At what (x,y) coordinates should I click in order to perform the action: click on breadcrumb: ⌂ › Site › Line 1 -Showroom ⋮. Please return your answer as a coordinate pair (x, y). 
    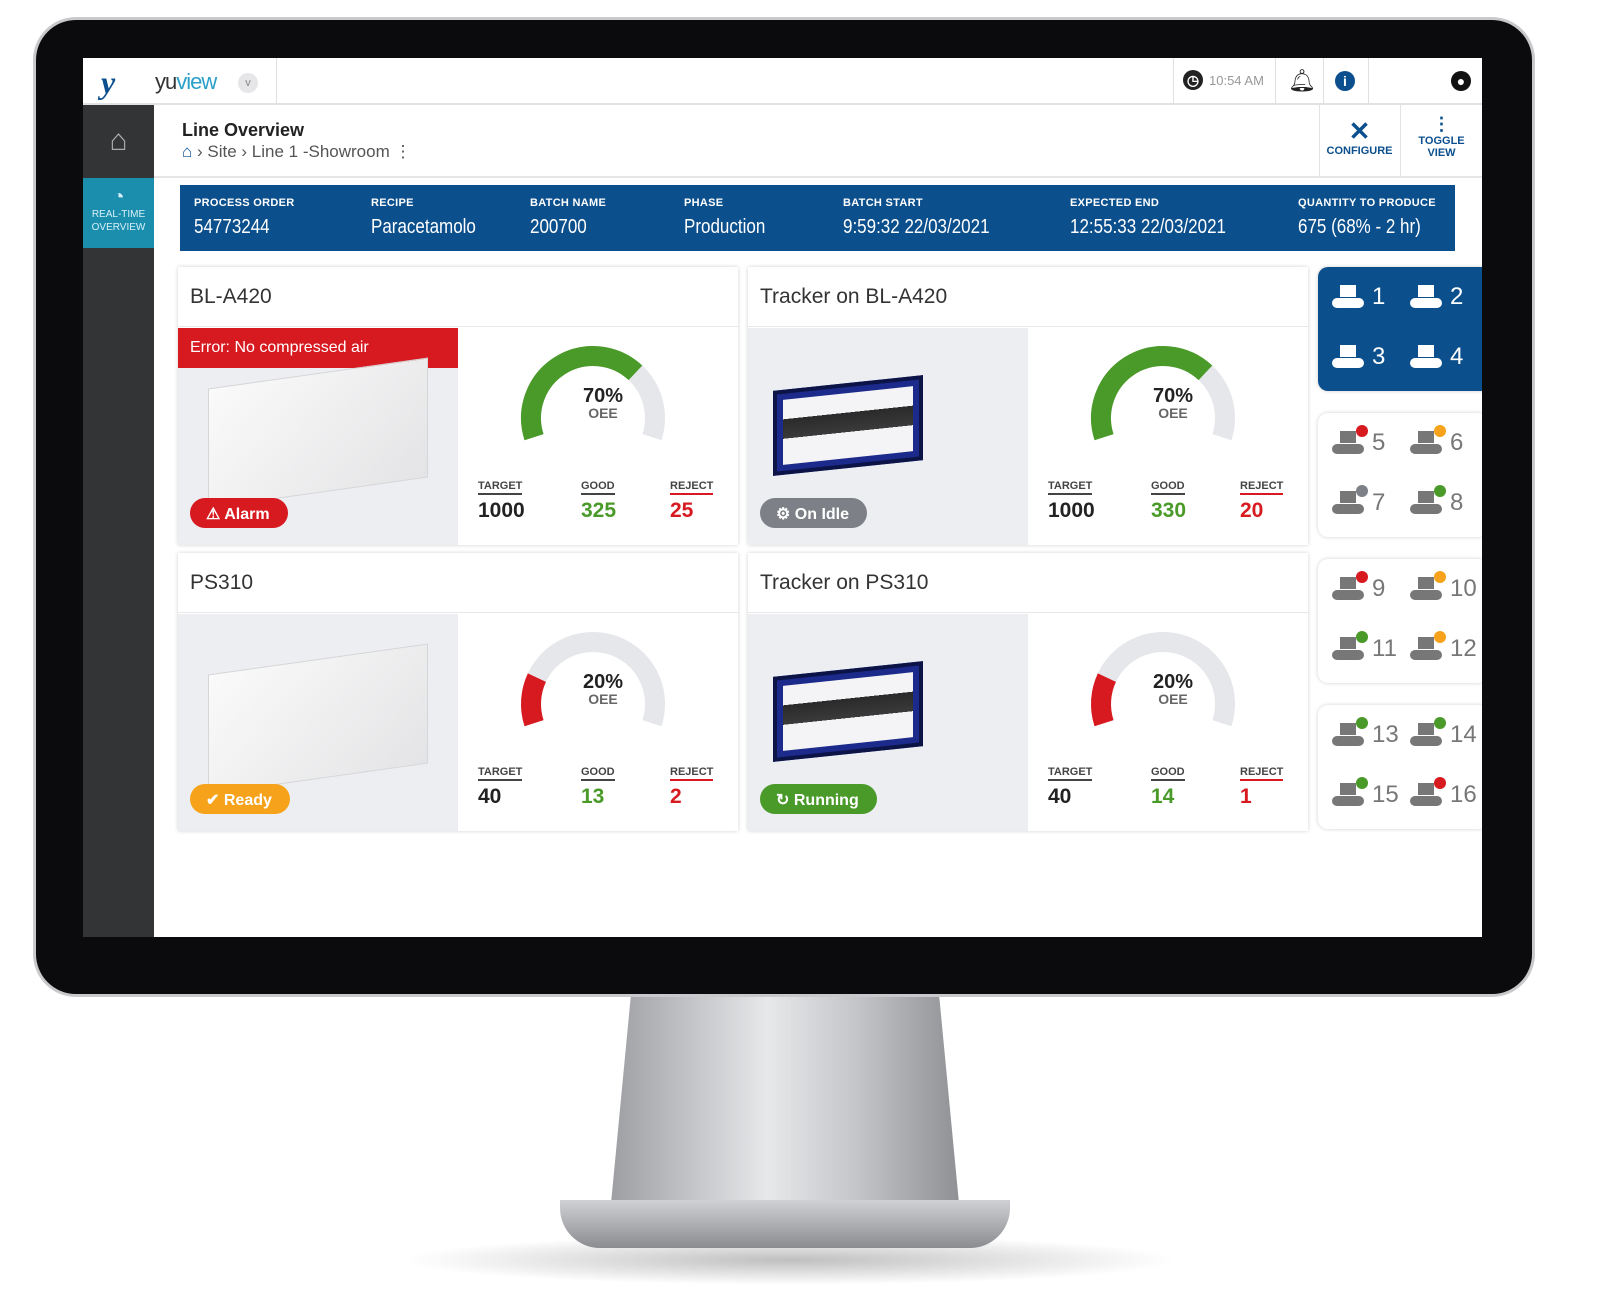
    Looking at the image, I should click on (297, 151).